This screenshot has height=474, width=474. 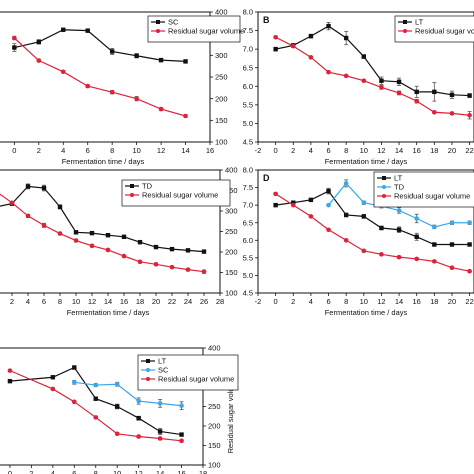 I want to click on plot-frame, so click(x=365, y=77).